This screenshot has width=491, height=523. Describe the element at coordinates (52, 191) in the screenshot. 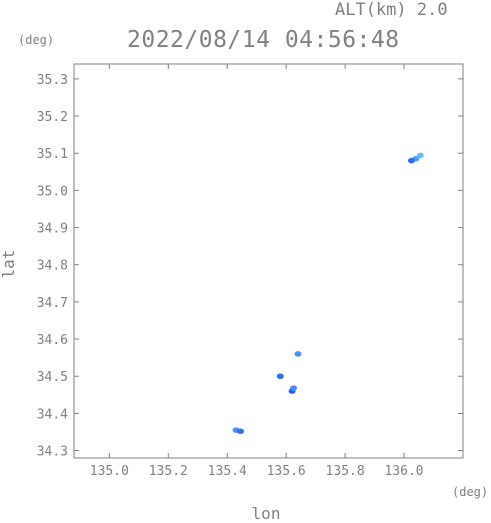

I see `y-tick-label: 35.0` at that location.